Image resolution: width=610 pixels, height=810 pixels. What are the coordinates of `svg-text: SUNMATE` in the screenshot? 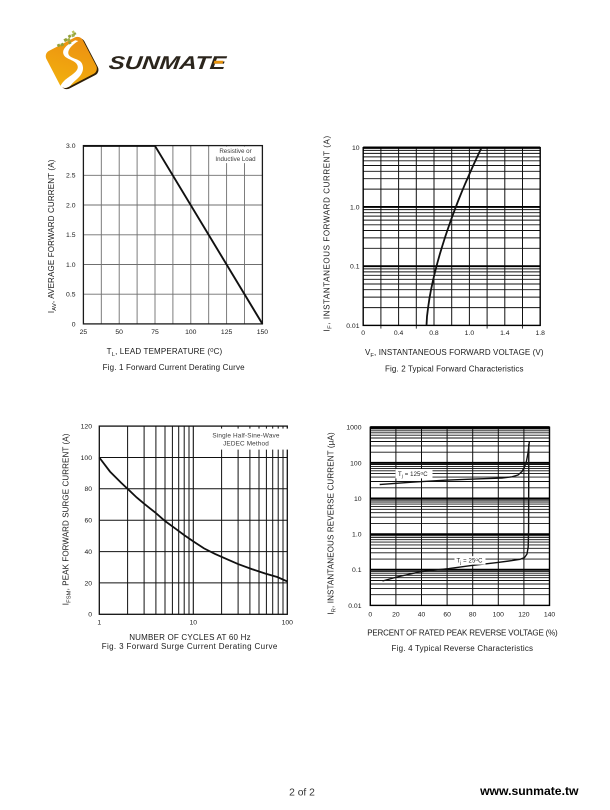 It's located at (168, 62).